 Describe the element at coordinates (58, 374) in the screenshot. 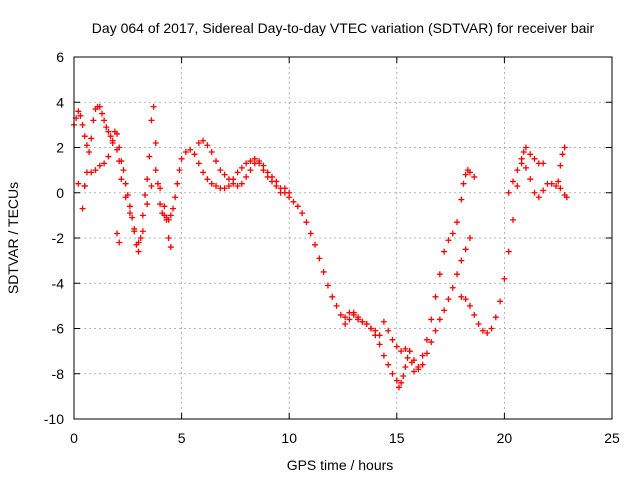

I see `y-tick-label: -8` at that location.